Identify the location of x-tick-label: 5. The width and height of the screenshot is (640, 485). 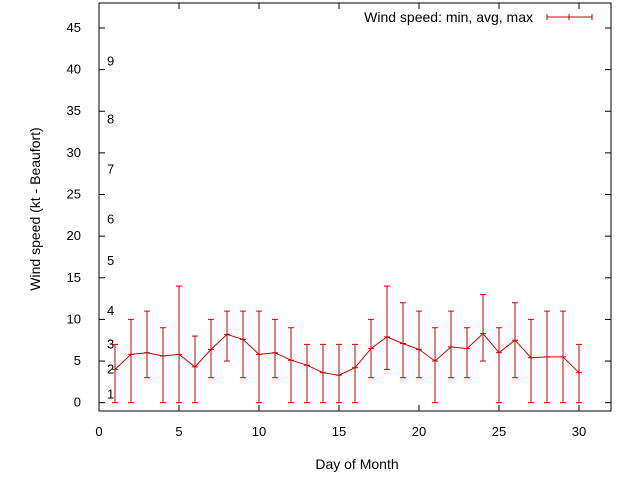
(178, 431).